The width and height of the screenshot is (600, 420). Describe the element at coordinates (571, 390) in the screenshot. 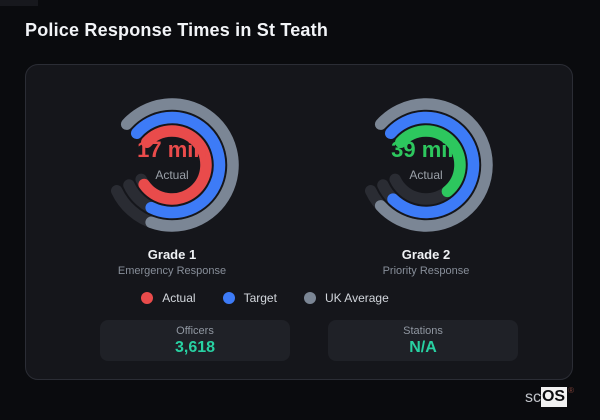

I see `registered-trademark-icon: ®` at that location.